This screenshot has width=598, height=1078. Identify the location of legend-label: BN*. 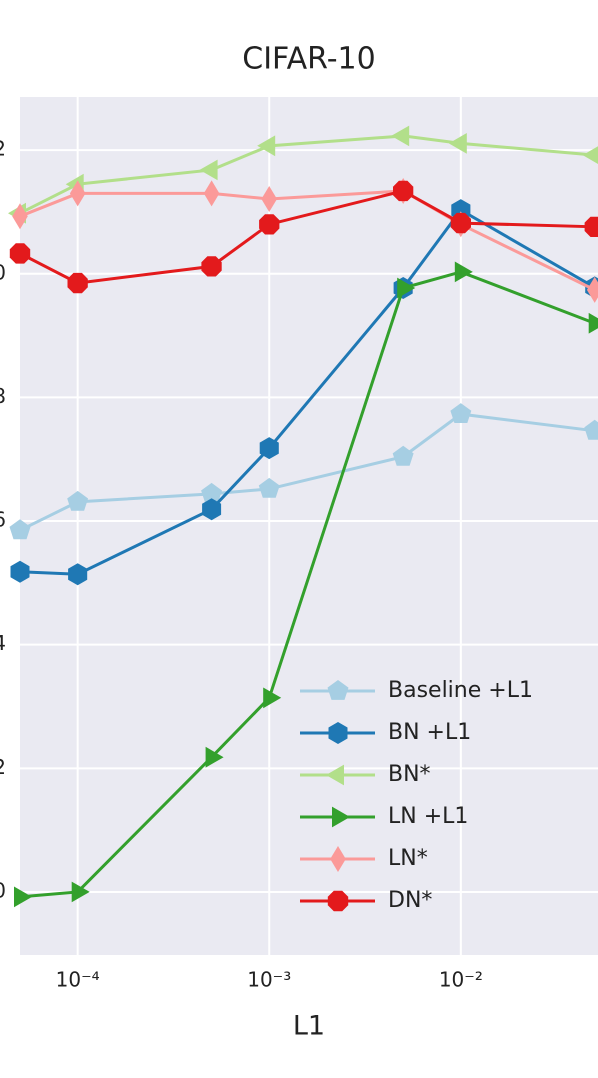
(409, 774).